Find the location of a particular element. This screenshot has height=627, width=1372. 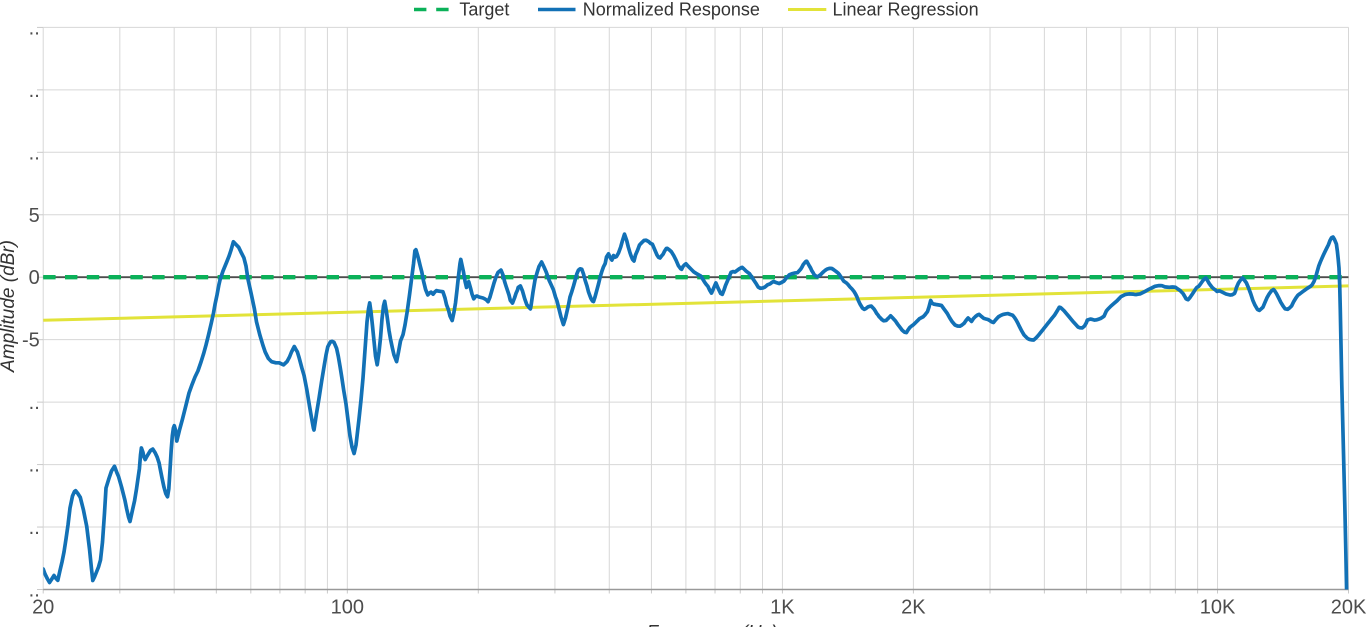

svg-text: 2K is located at coordinates (913, 608).